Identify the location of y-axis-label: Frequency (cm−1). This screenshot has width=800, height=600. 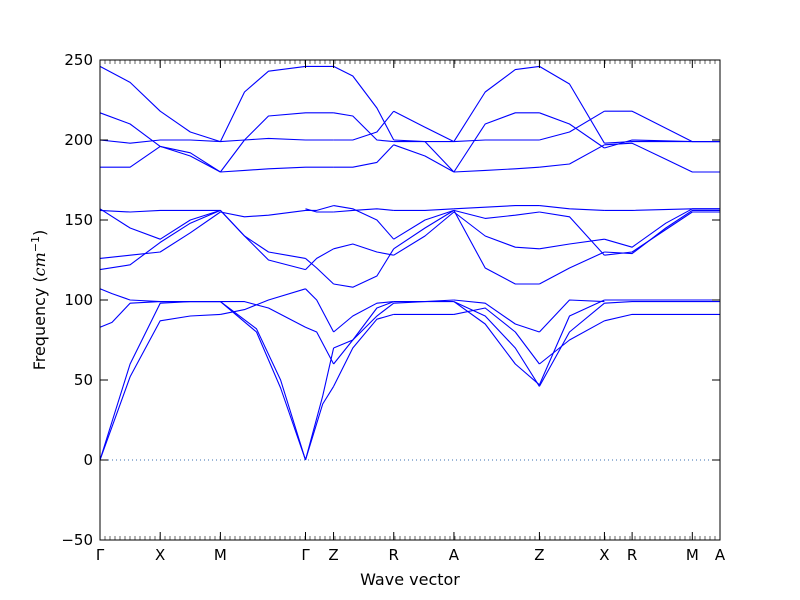
(39, 300).